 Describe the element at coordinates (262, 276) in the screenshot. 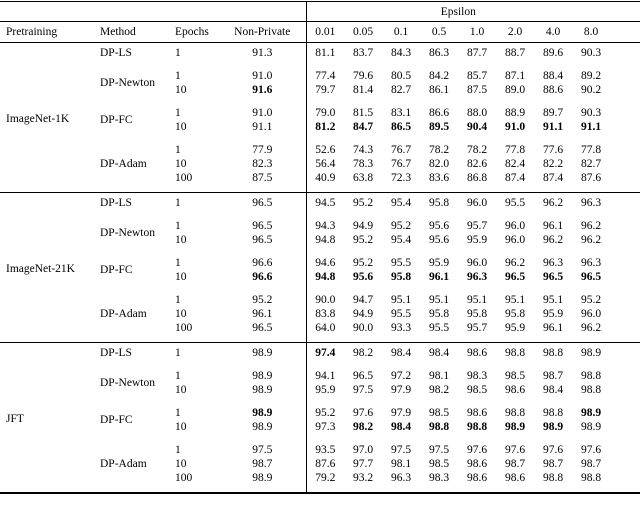

I see `non-private-cell: 96.6` at that location.